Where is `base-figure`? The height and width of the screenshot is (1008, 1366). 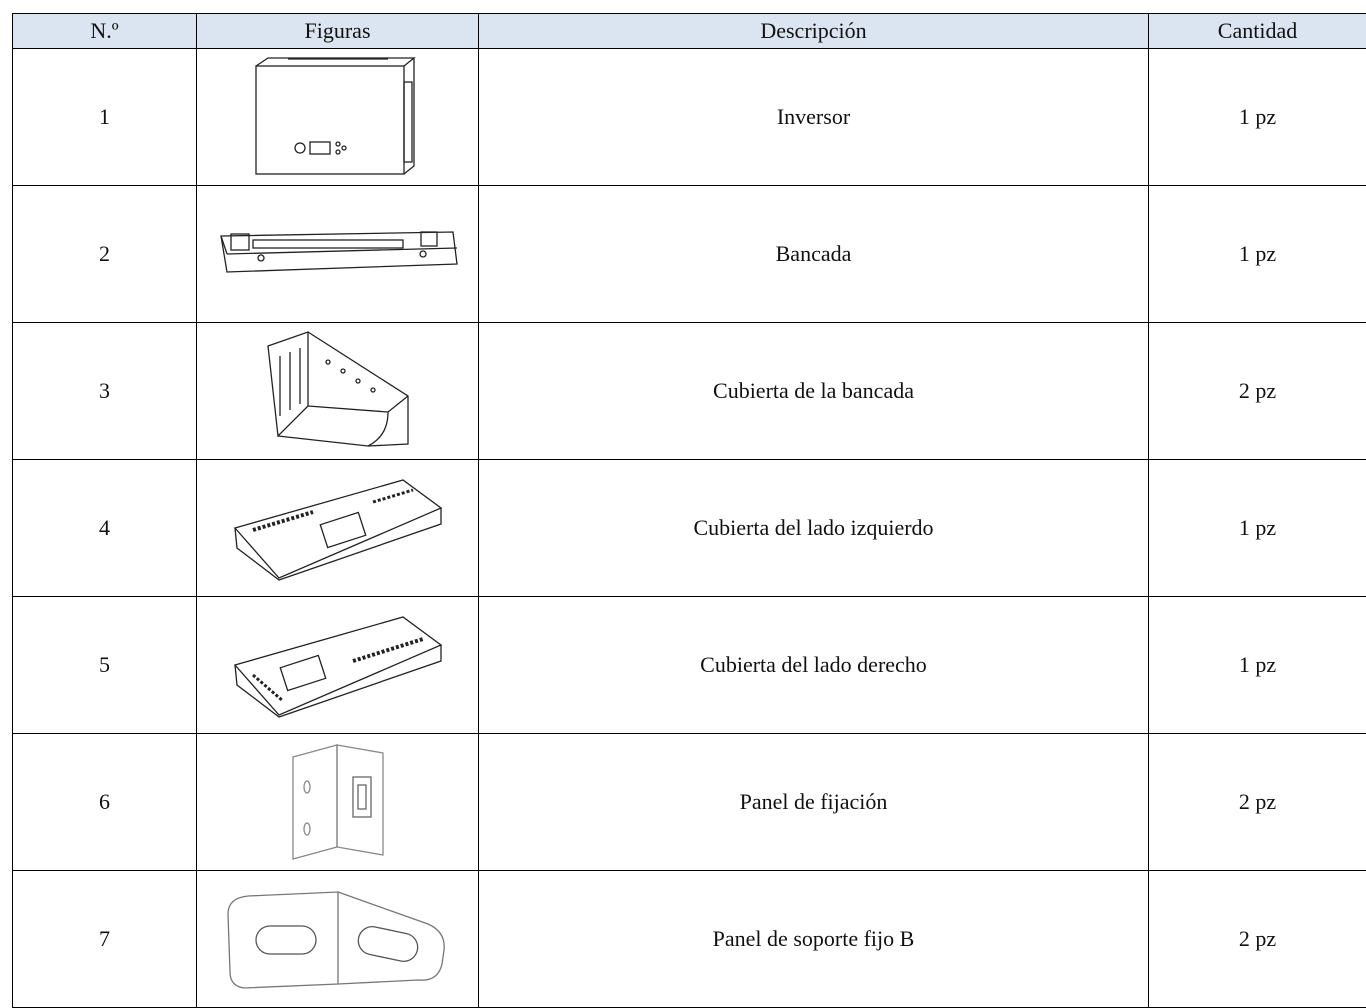 base-figure is located at coordinates (338, 254).